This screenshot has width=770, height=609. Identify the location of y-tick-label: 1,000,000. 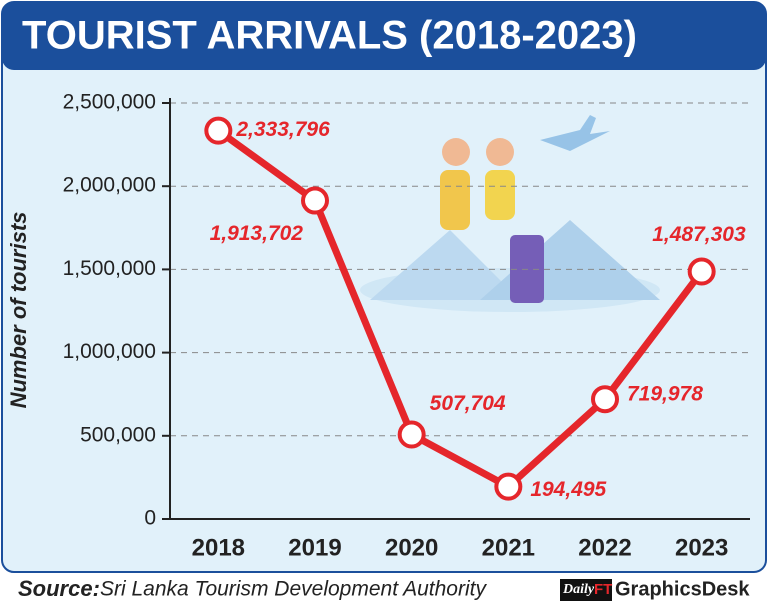
(109, 351).